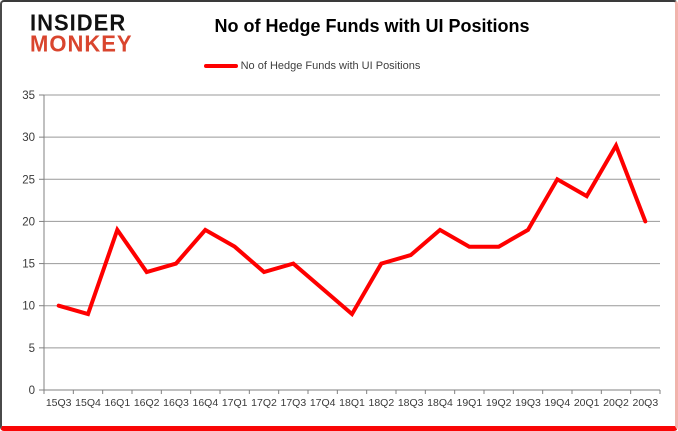 The width and height of the screenshot is (678, 431). Describe the element at coordinates (330, 66) in the screenshot. I see `legend-label: No of Hedge Funds with UI Positions` at that location.